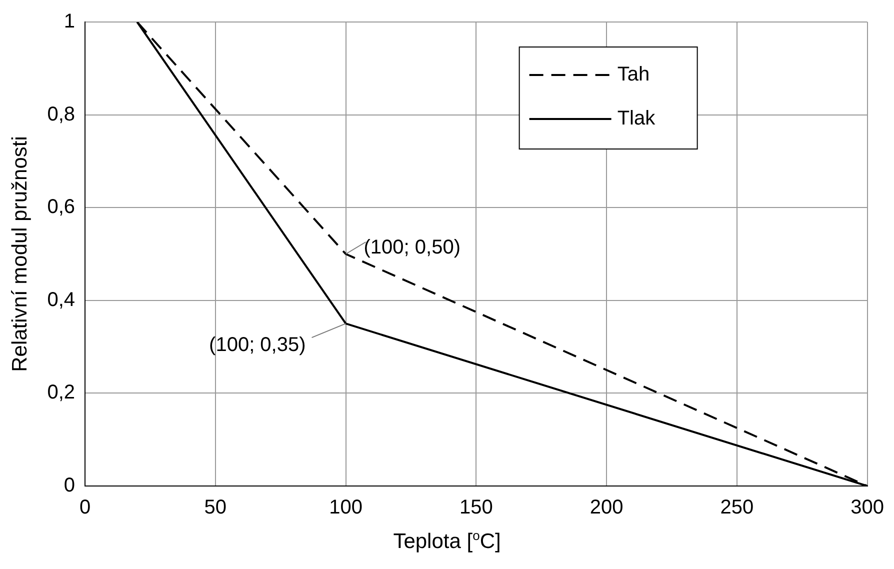 This screenshot has height=569, width=894. I want to click on legend-label: Tah, so click(633, 75).